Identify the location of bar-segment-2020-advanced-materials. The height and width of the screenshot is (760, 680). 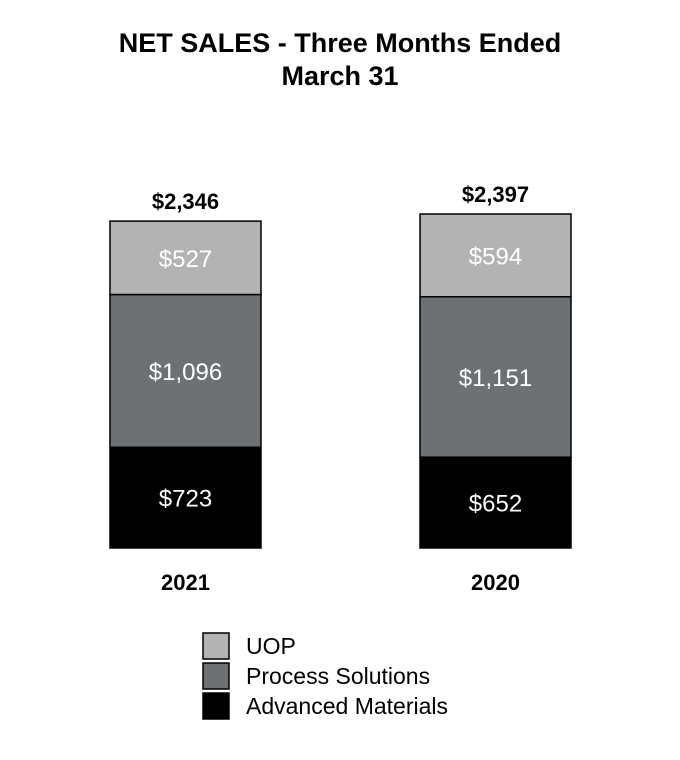
(495, 502).